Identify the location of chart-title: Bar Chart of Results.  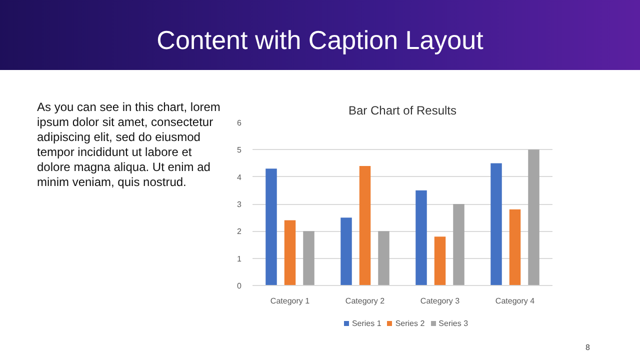
(402, 111).